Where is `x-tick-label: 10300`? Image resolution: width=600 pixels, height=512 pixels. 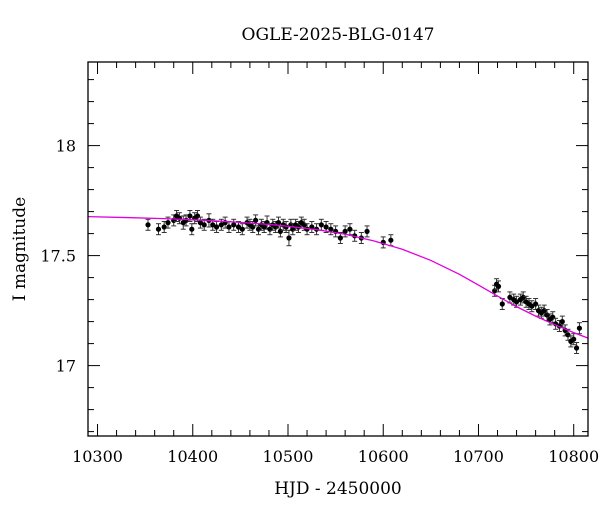
x-tick-label: 10300 is located at coordinates (97, 456).